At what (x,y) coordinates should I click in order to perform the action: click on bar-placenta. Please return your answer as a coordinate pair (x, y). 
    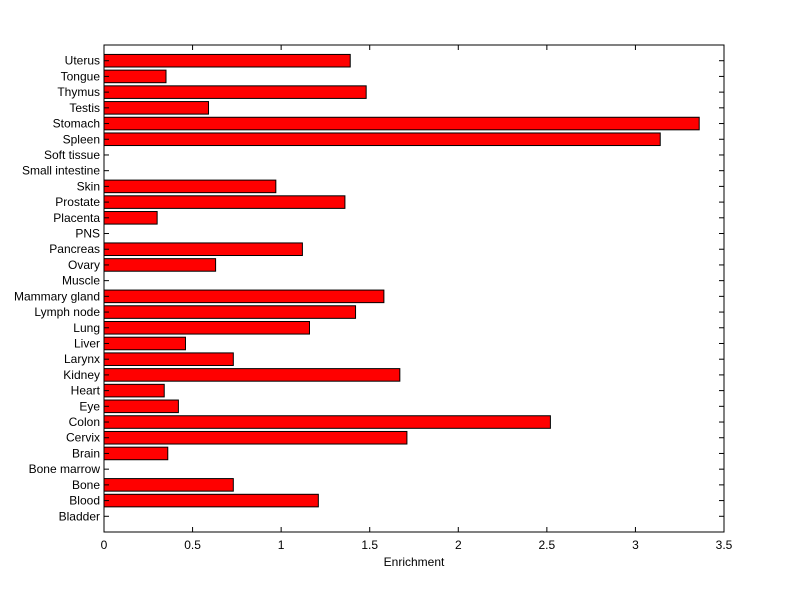
    Looking at the image, I should click on (130, 218).